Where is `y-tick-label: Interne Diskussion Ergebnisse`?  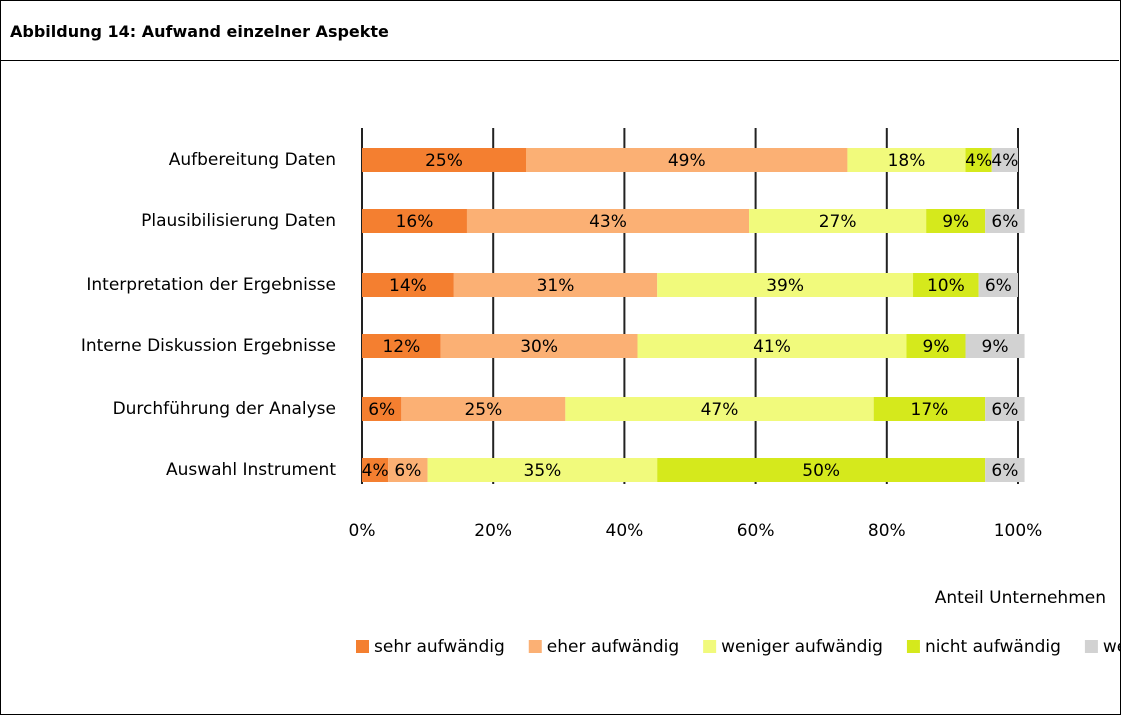 y-tick-label: Interne Diskussion Ergebnisse is located at coordinates (208, 346).